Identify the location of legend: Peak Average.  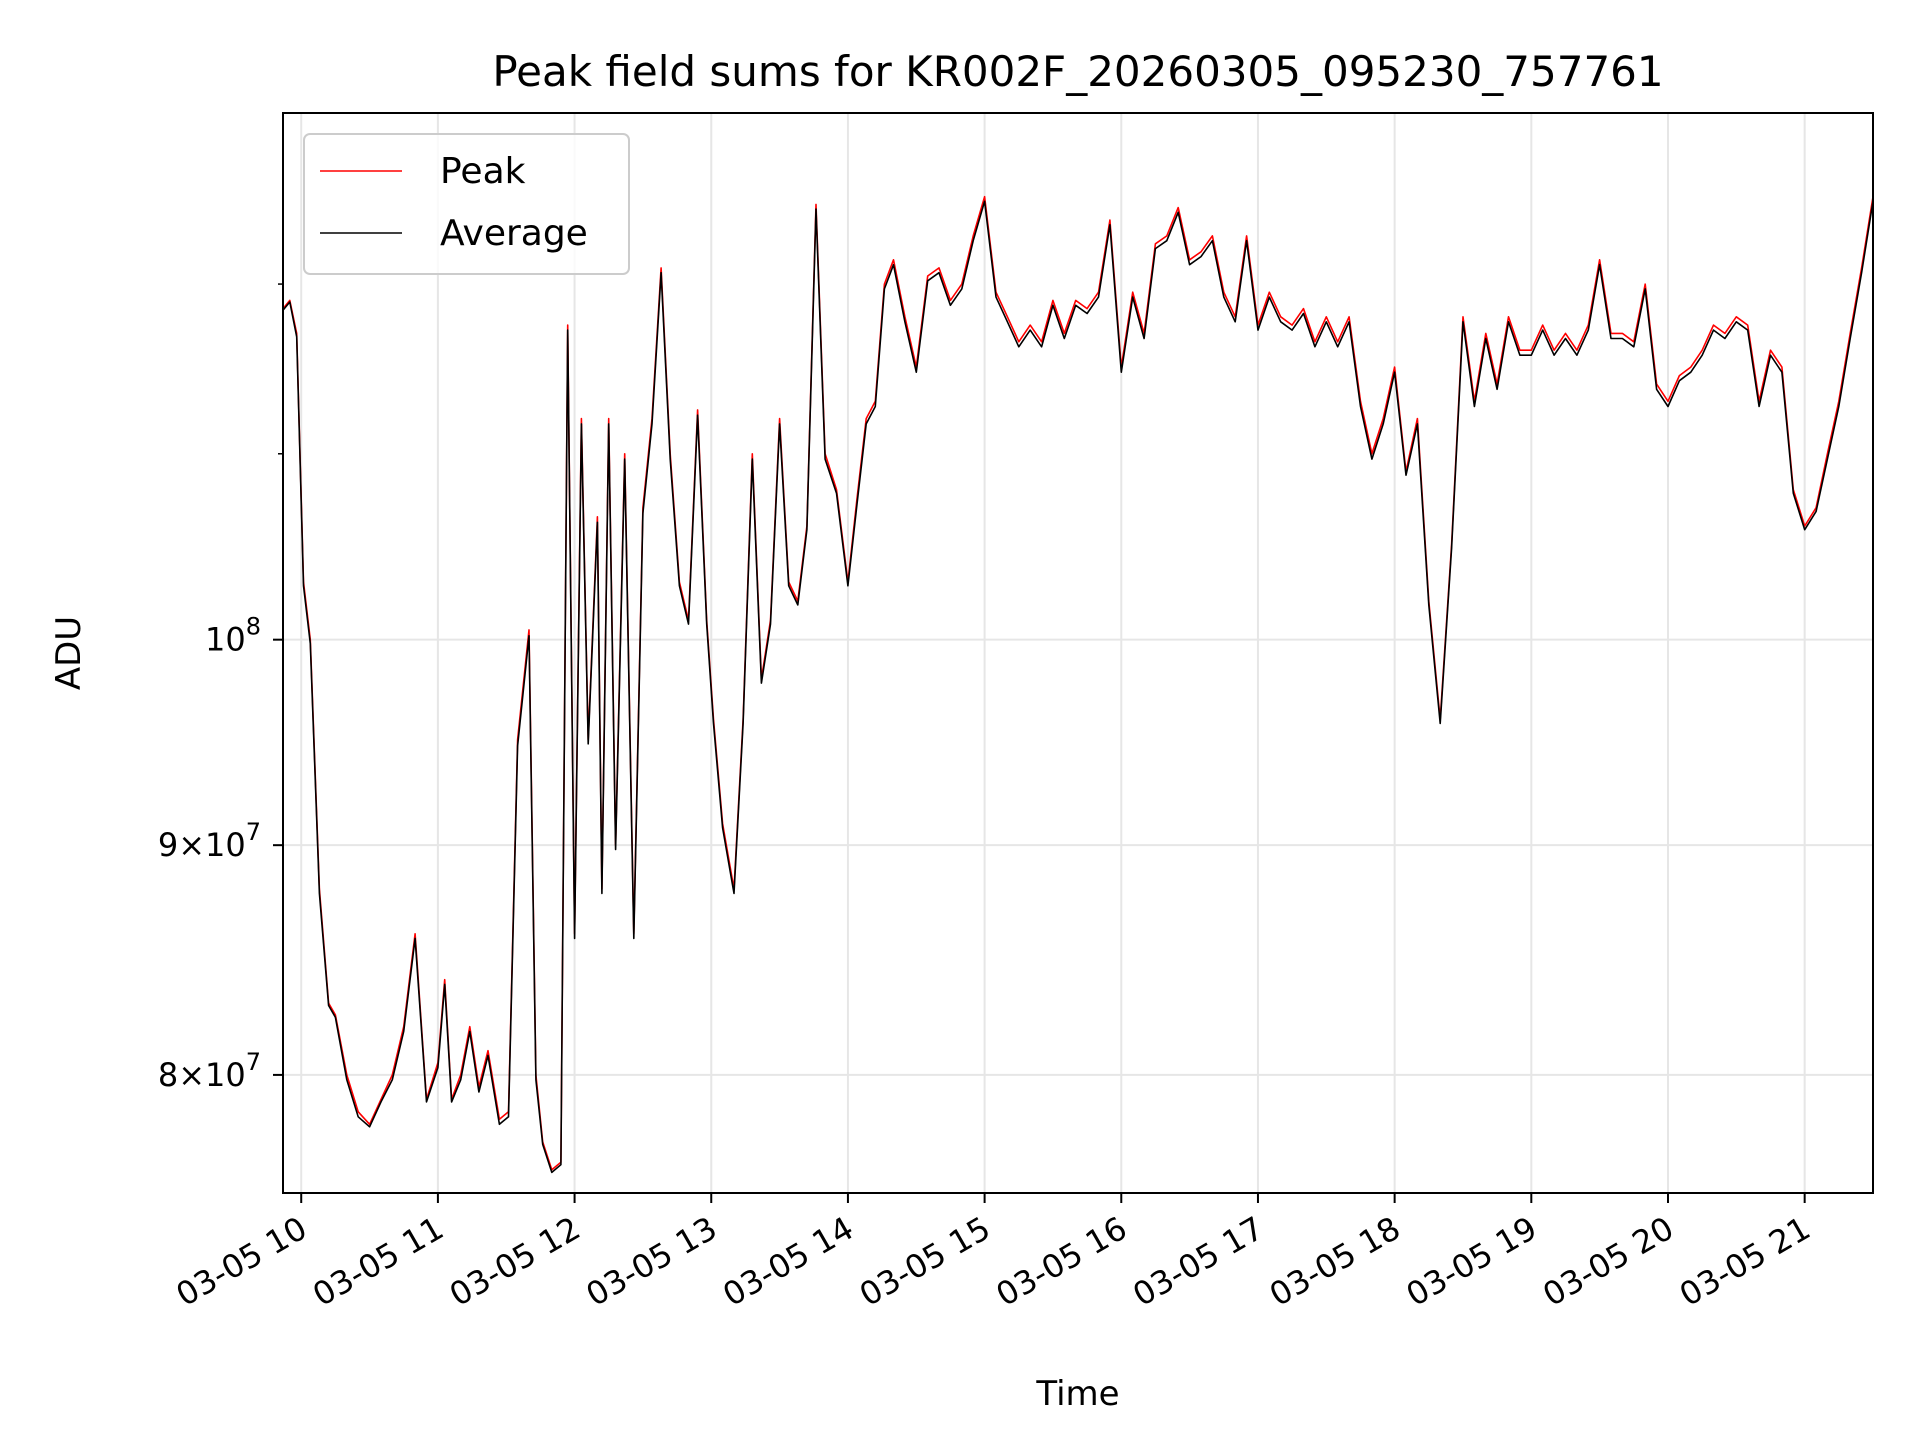
(466, 204).